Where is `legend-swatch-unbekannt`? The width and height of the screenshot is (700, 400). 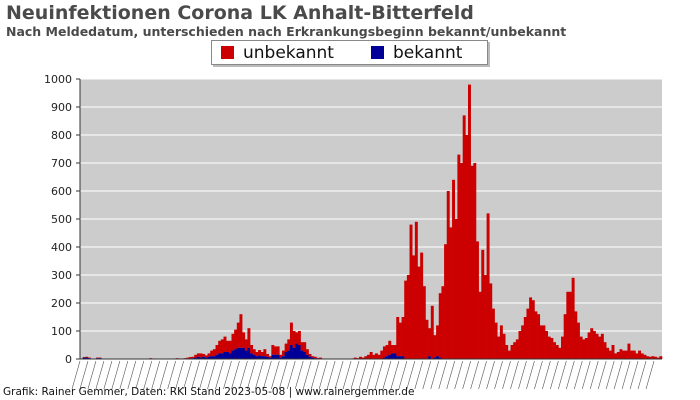 legend-swatch-unbekannt is located at coordinates (227, 52).